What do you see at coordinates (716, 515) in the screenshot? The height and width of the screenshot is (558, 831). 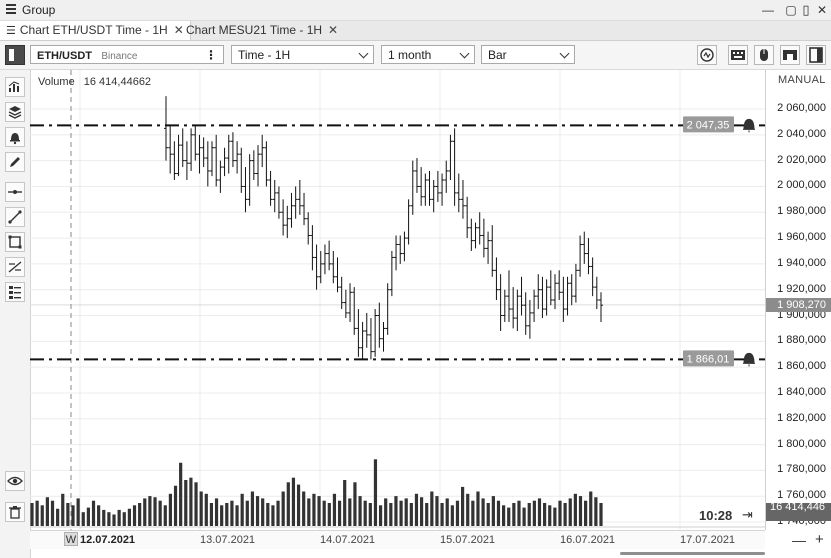 I see `clock: 10:28` at bounding box center [716, 515].